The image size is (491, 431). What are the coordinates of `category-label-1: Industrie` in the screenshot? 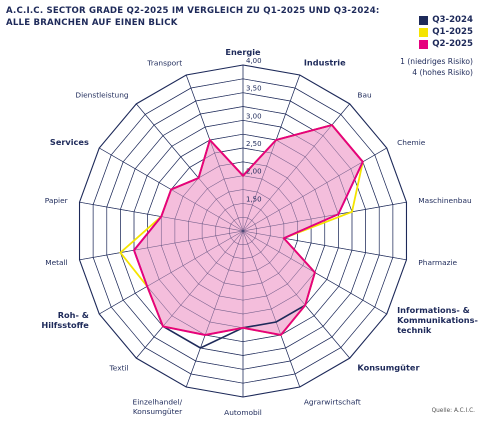 It's located at (325, 63).